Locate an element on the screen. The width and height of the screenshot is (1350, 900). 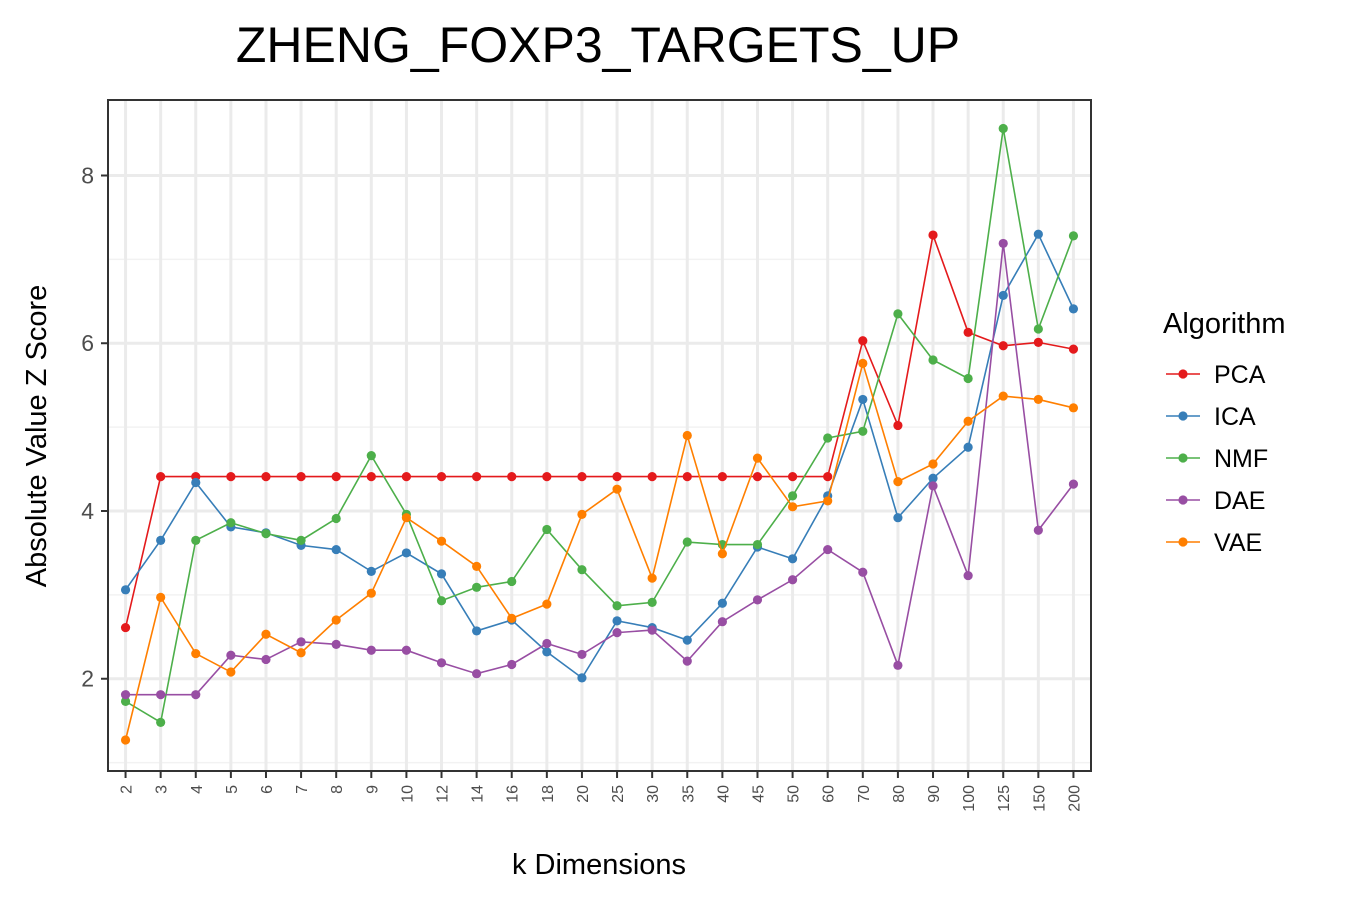
x-tick-label: 70 is located at coordinates (864, 794).